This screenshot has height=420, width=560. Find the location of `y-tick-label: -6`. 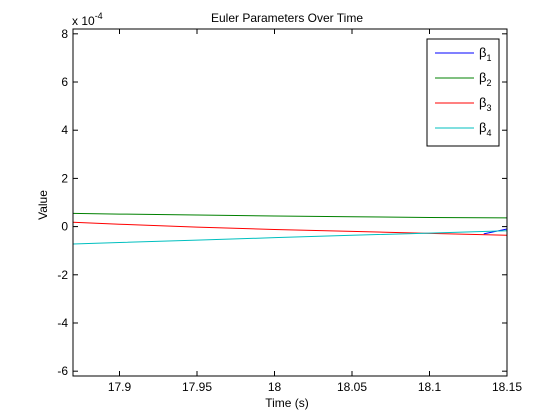

y-tick-label: -6 is located at coordinates (62, 371).